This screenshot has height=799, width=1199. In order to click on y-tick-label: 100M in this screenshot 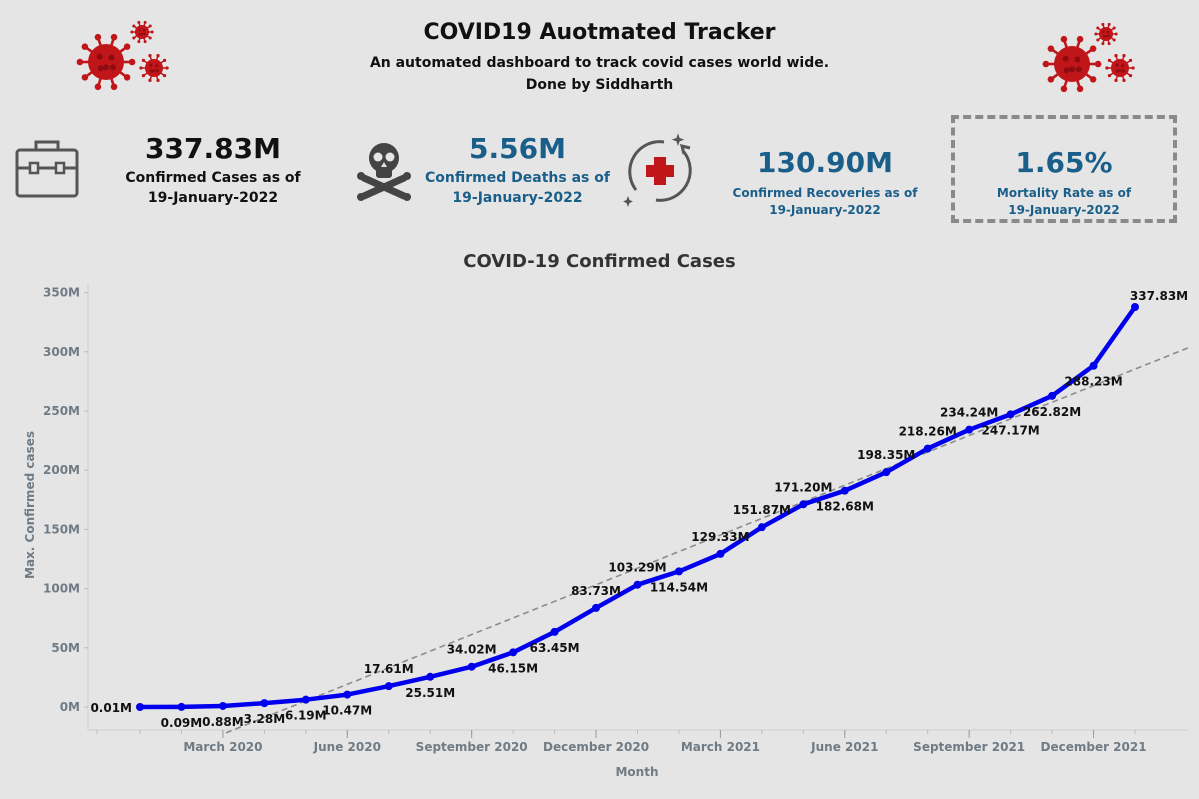, I will do `click(61, 589)`.